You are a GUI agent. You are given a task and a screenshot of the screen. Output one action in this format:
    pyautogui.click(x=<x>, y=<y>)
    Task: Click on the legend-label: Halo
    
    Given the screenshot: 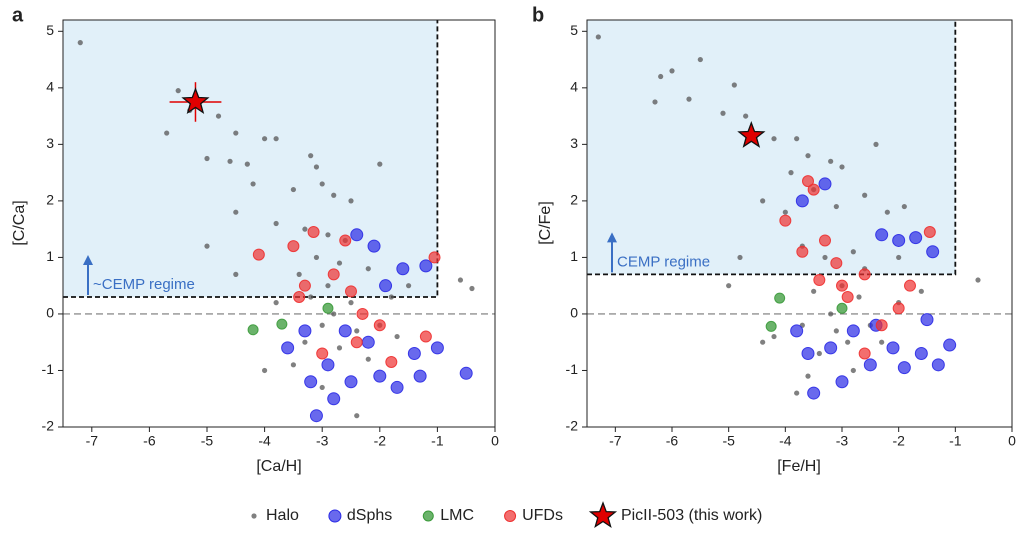 What is the action you would take?
    pyautogui.click(x=282, y=515)
    